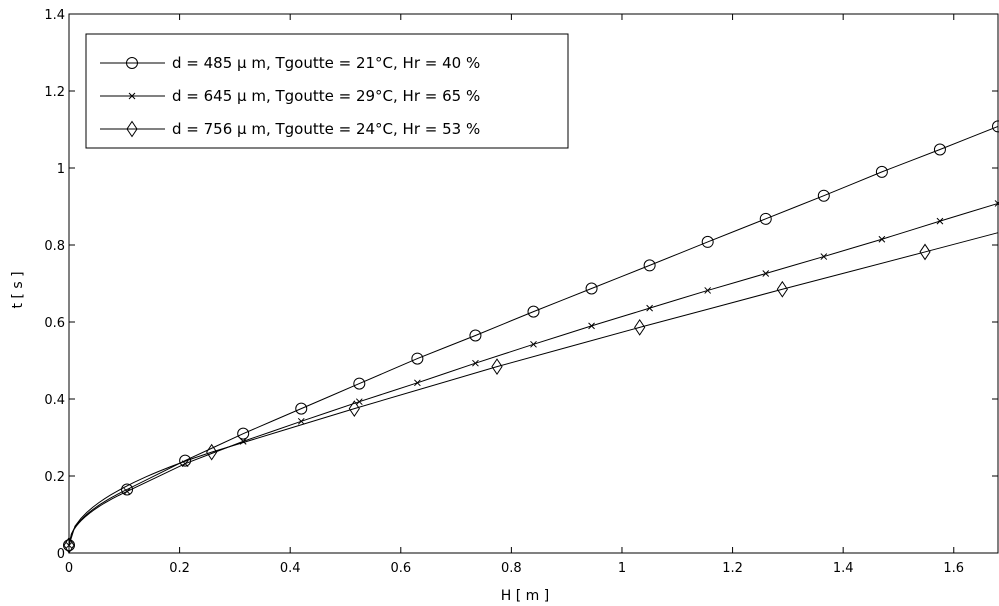 This screenshot has width=999, height=606. I want to click on legend-label-1: d = 485 μ m, Tgoutte = 21°C, Hr = 40 %, so click(326, 63).